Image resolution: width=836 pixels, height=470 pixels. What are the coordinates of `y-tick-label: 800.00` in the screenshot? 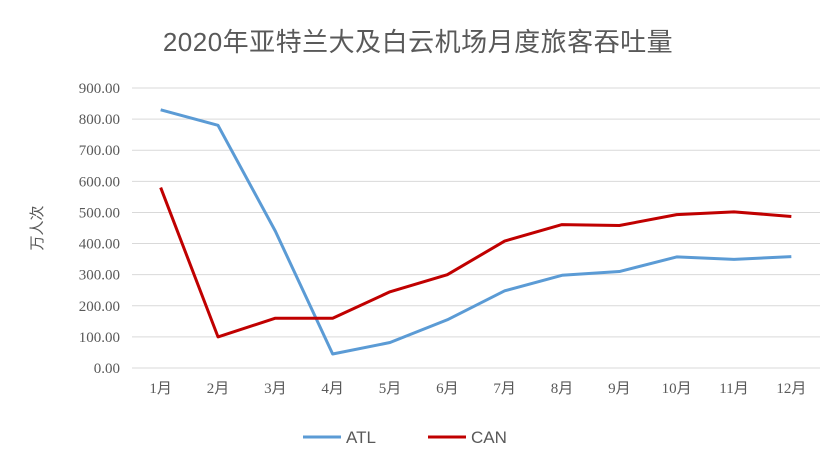 It's located at (99, 120).